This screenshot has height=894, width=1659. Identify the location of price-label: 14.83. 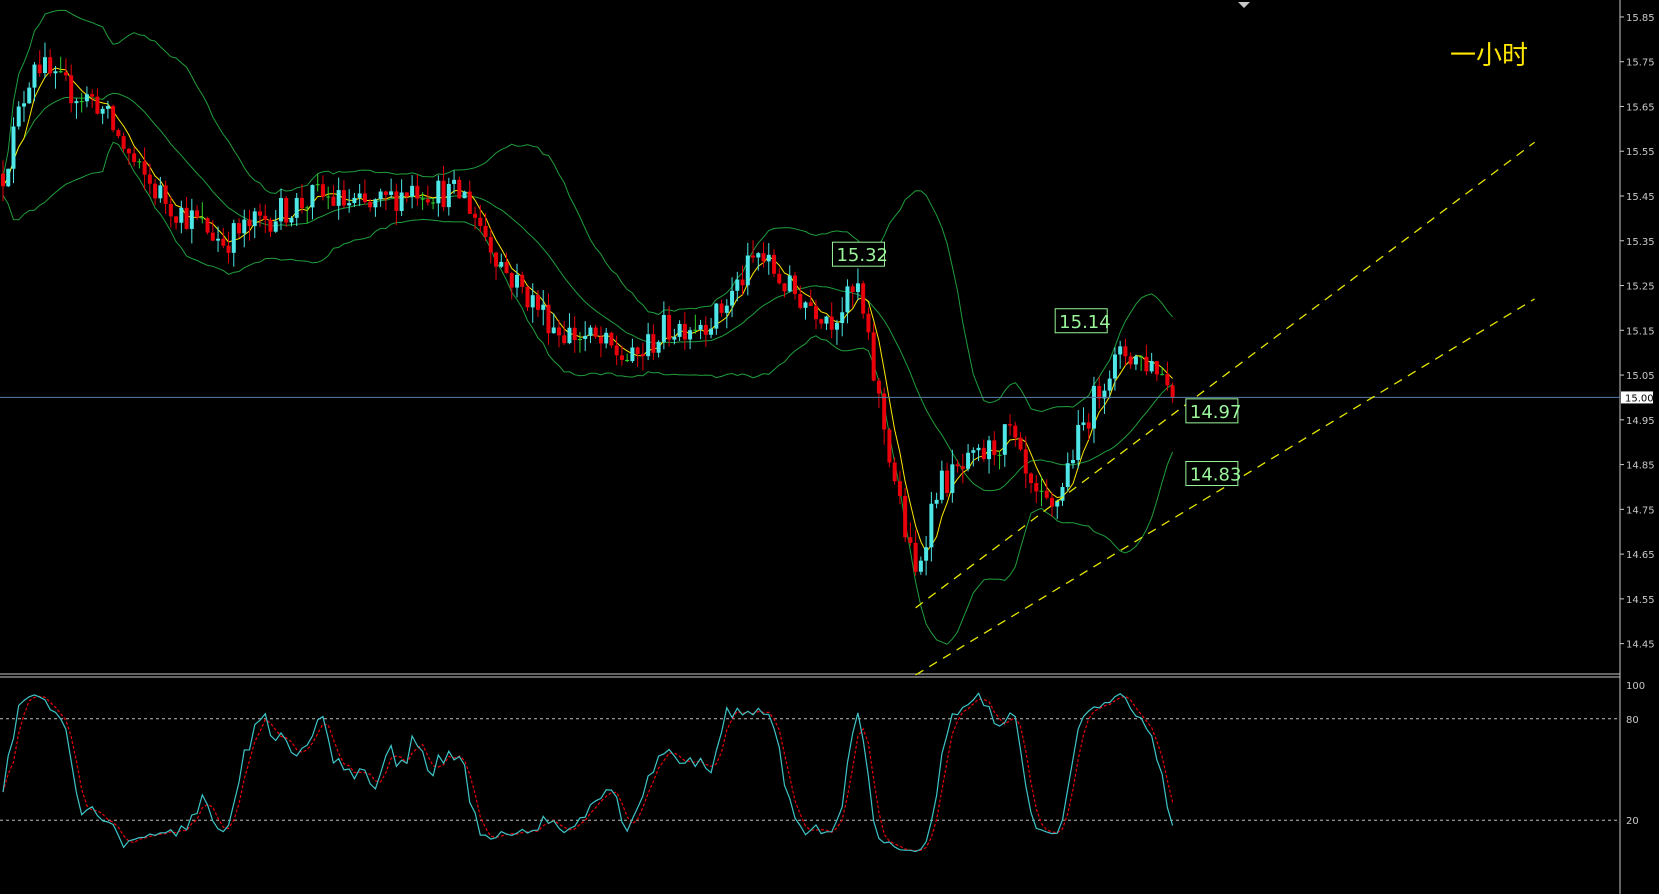
(1216, 475).